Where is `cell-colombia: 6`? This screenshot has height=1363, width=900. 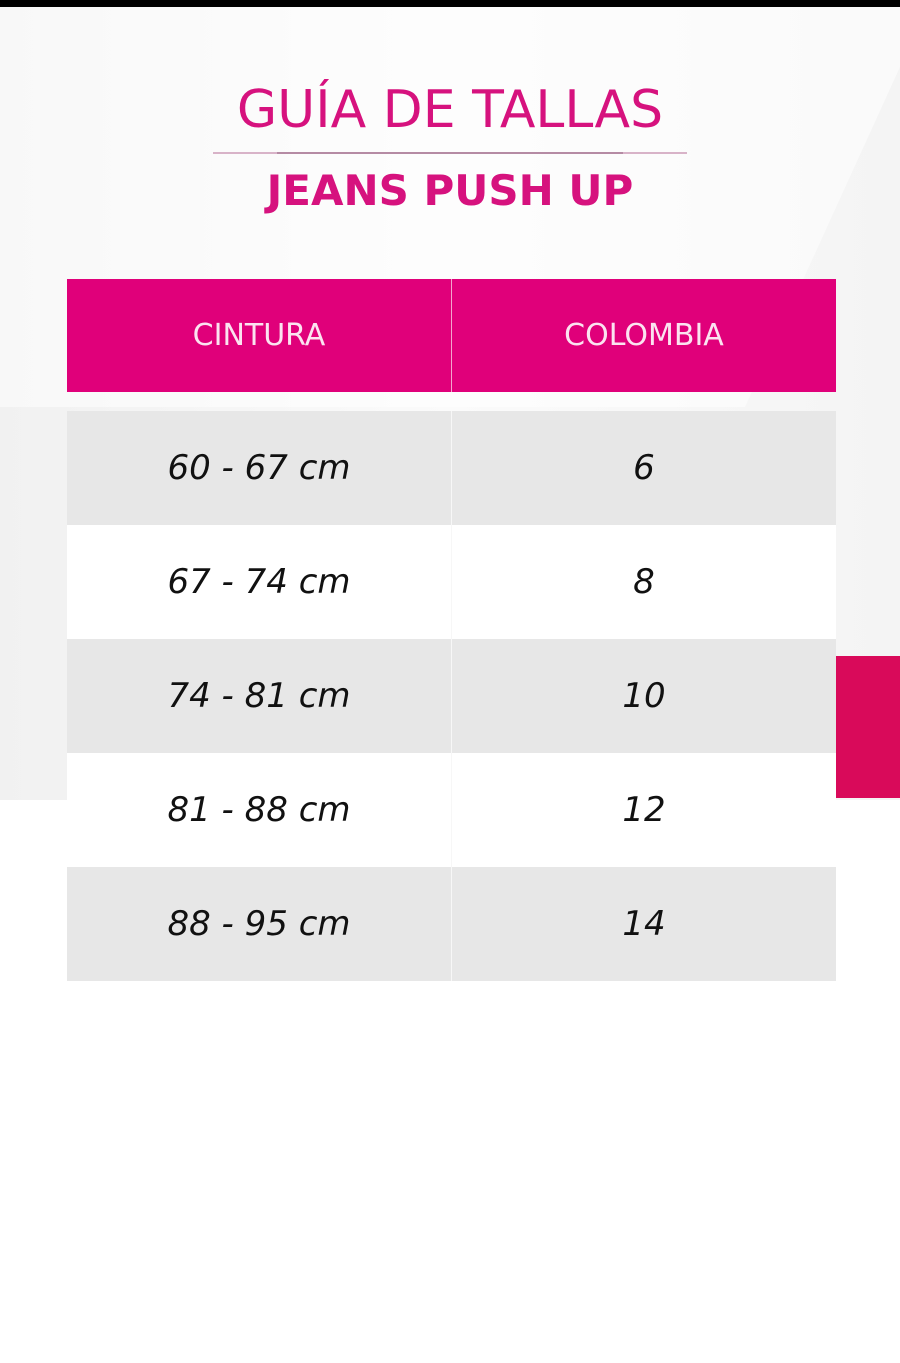 cell-colombia: 6 is located at coordinates (644, 468).